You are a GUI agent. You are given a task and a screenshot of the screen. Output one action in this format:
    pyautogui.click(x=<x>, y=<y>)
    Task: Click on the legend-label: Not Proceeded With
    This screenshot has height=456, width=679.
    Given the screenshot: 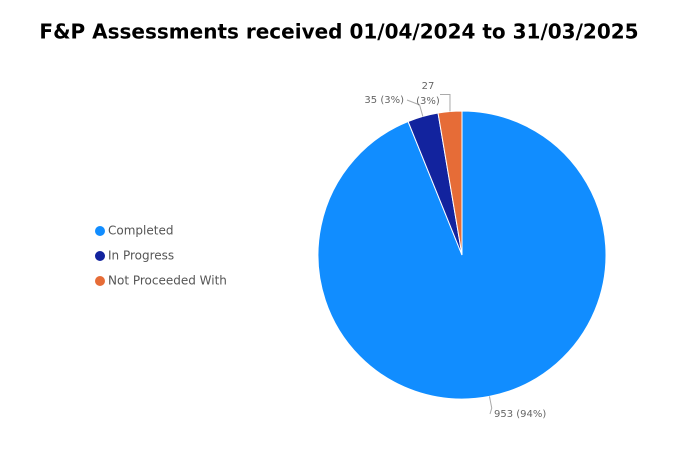 What is the action you would take?
    pyautogui.click(x=167, y=281)
    